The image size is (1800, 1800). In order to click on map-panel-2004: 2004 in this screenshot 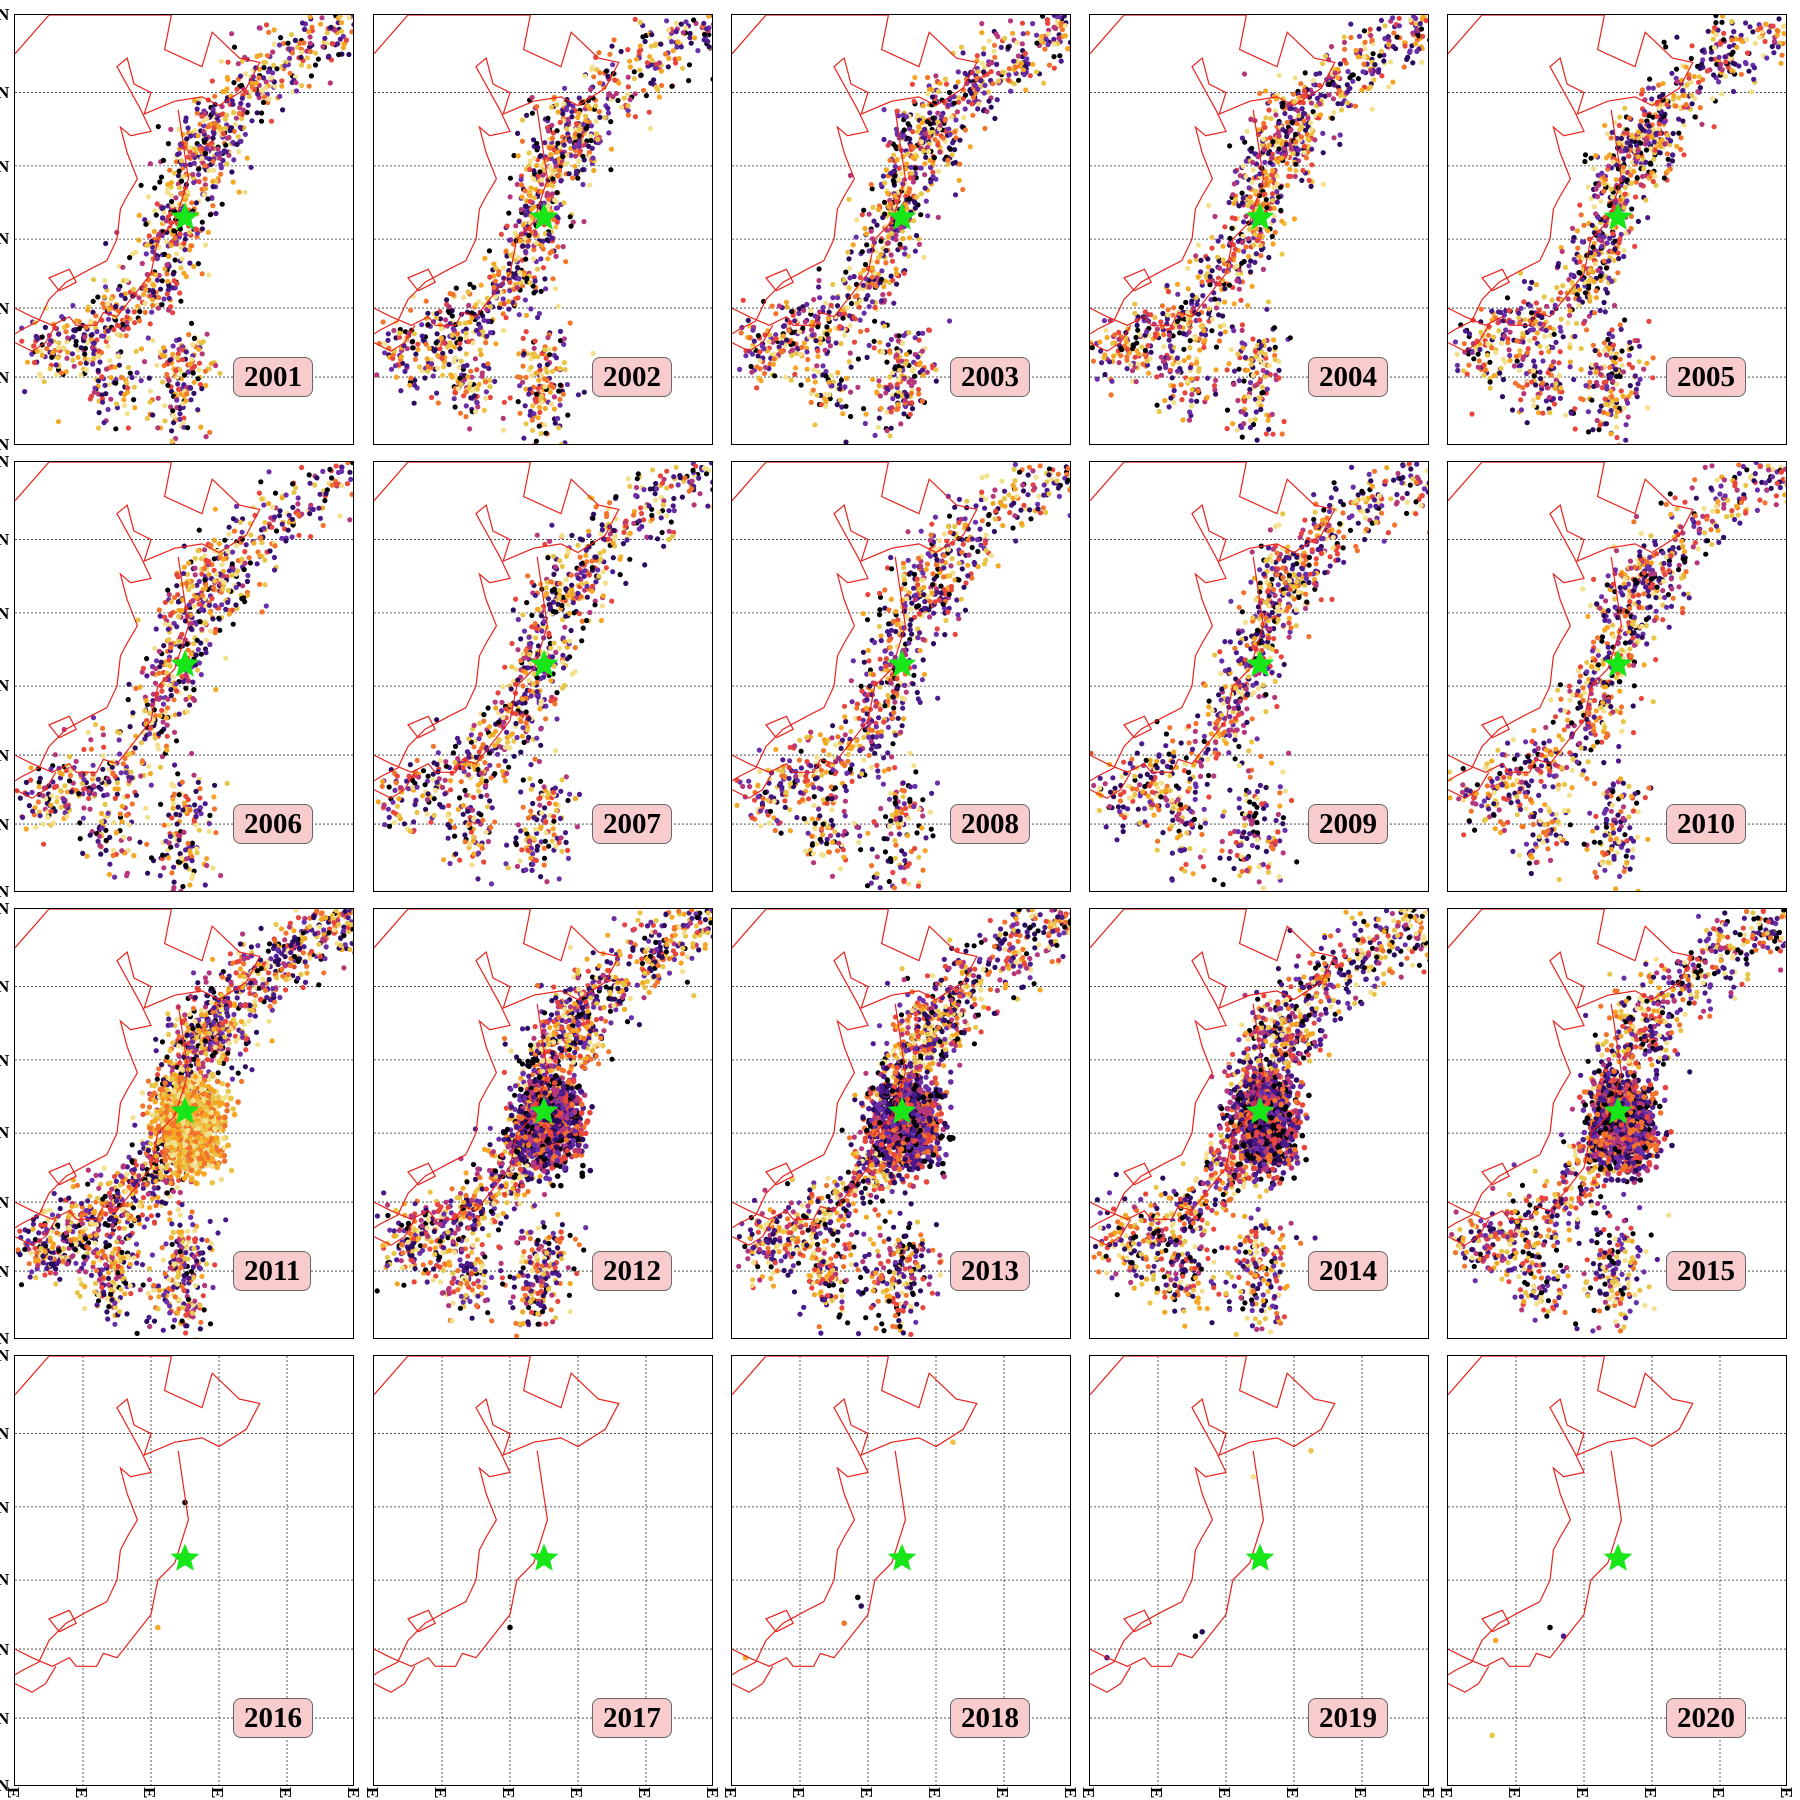, I will do `click(1259, 229)`.